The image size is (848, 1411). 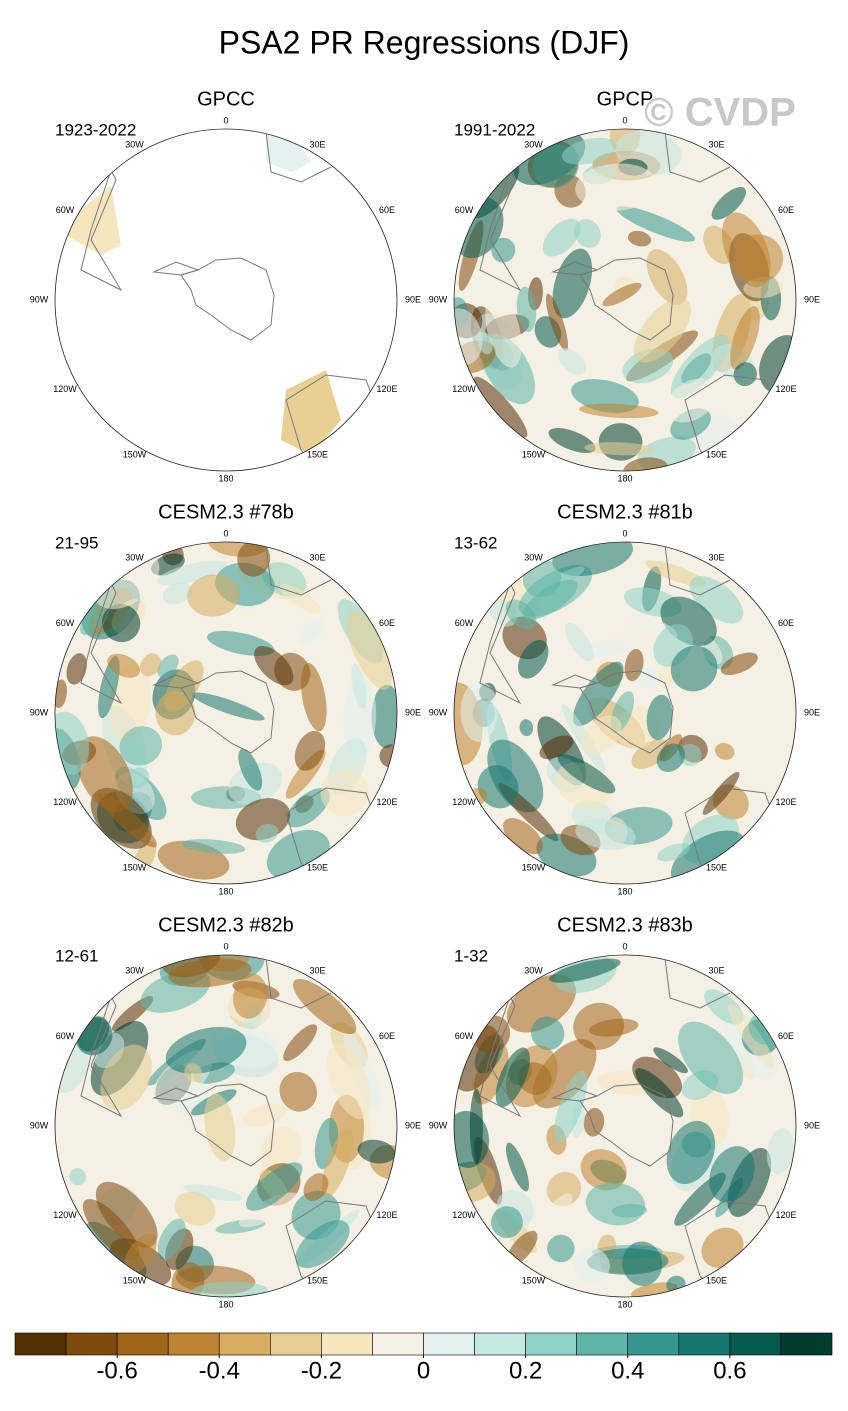 What do you see at coordinates (627, 1370) in the screenshot?
I see `colorbar-label: 0.4` at bounding box center [627, 1370].